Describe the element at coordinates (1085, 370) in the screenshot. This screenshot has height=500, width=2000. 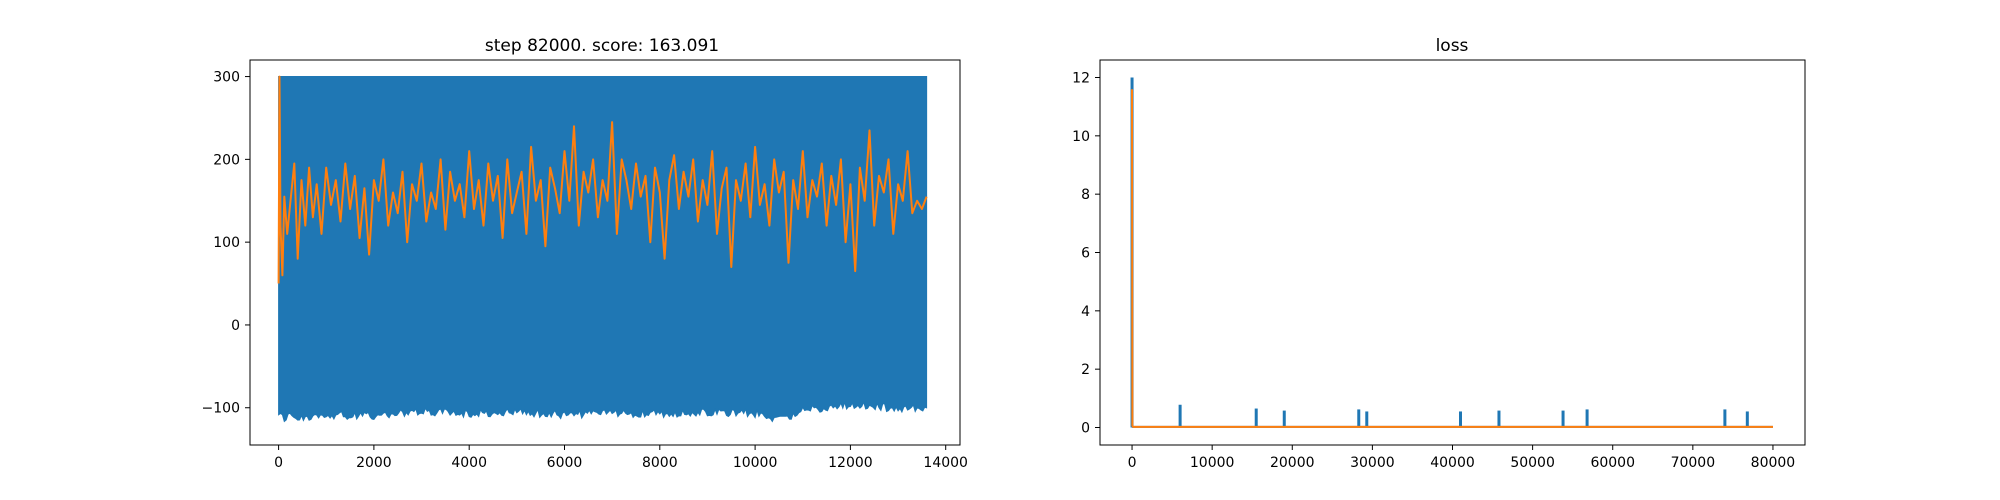
I see `y-tick-label: 2` at that location.